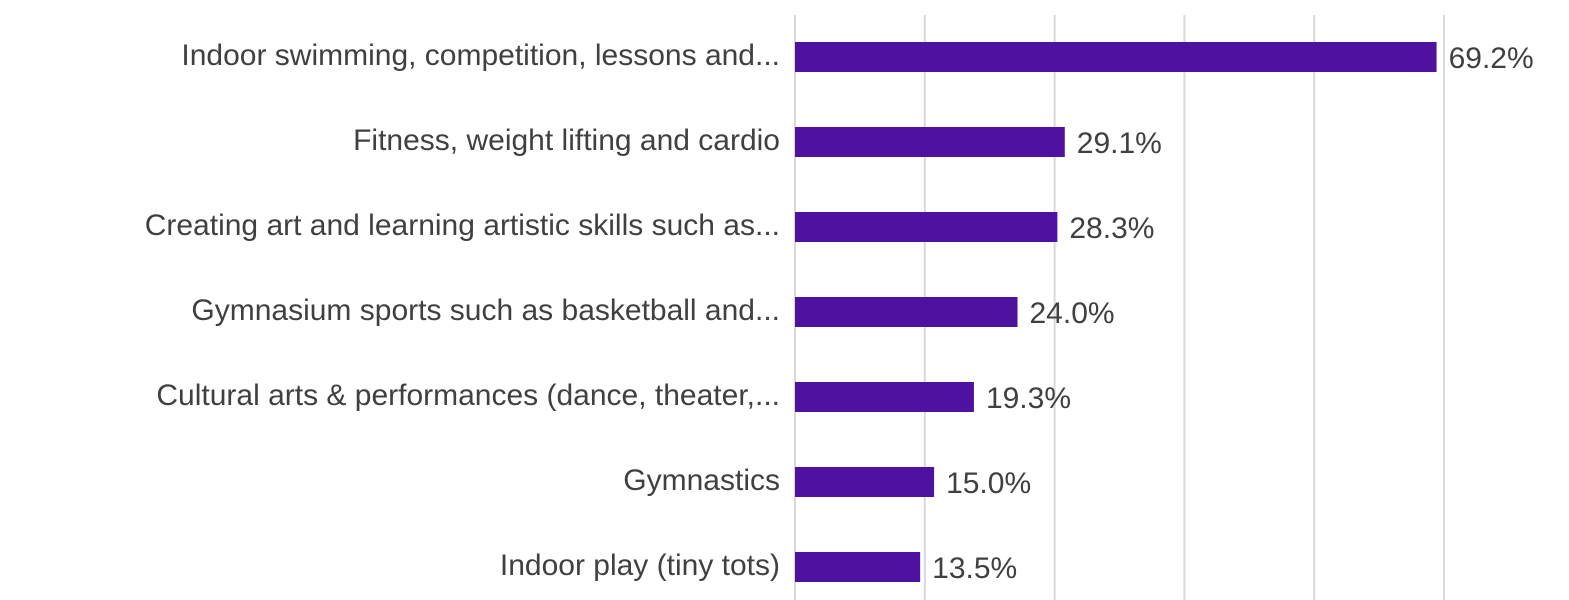 This screenshot has width=1569, height=600. I want to click on value-label: 15.0%, so click(988, 483).